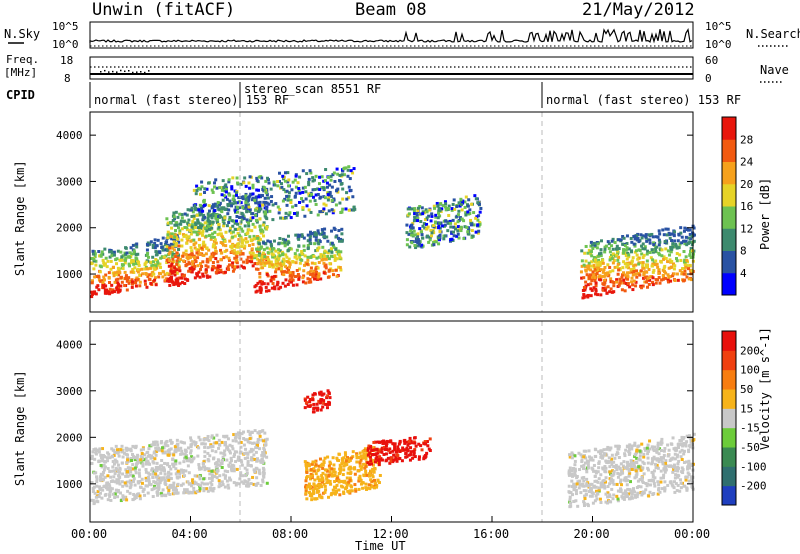 The image size is (800, 554). Describe the element at coordinates (747, 162) in the screenshot. I see `power-colorbar-tick: 24` at that location.